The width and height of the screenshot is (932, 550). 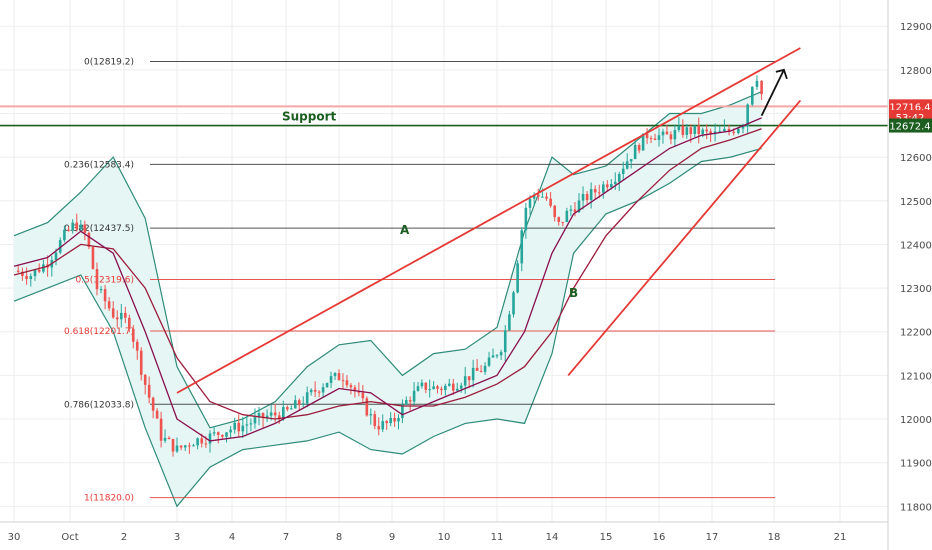 What do you see at coordinates (684, 237) in the screenshot?
I see `trendline-B` at bounding box center [684, 237].